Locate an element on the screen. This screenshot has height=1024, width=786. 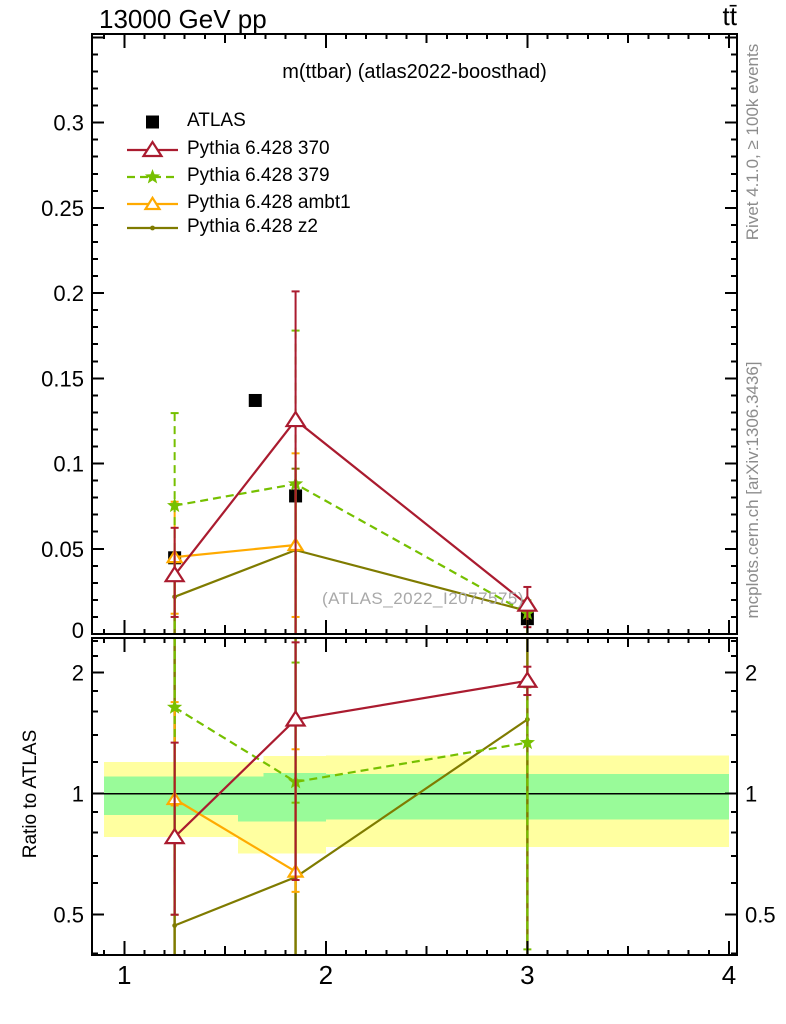
mcplots-caption: mcplots.cern.ch [arXiv:1306.3436] is located at coordinates (752, 490).